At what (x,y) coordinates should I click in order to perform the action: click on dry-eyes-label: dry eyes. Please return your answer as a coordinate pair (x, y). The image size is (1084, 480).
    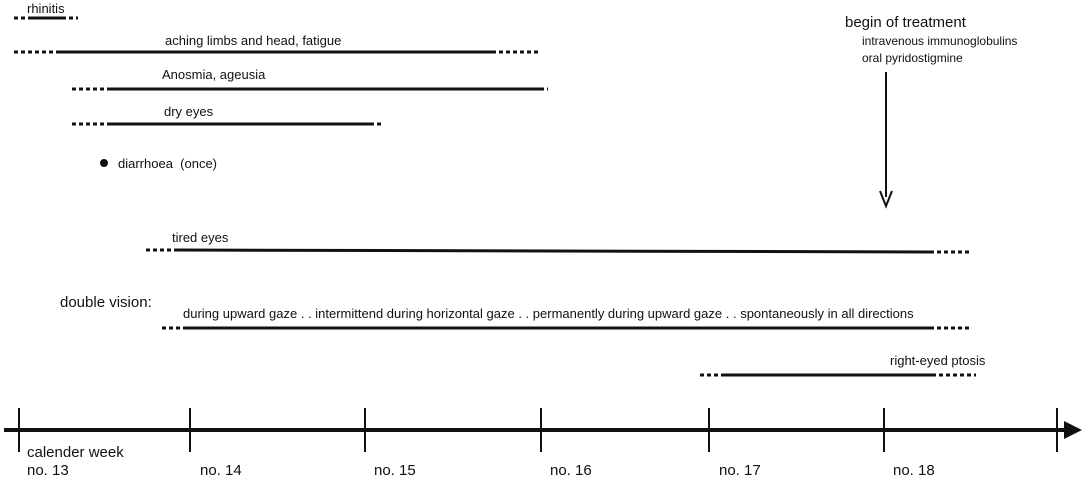
    Looking at the image, I should click on (189, 111).